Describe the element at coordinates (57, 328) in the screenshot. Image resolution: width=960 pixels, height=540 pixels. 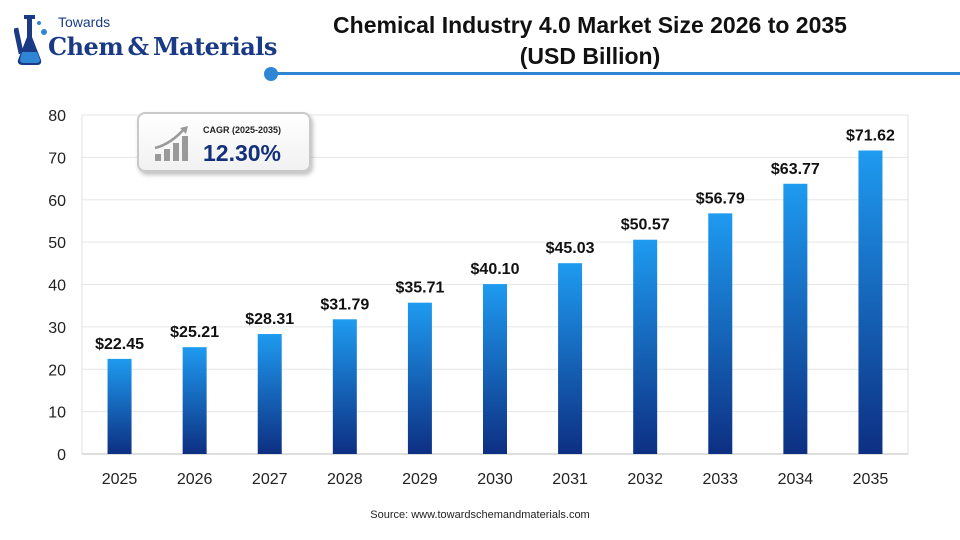
I see `y-tick-label: 30` at that location.